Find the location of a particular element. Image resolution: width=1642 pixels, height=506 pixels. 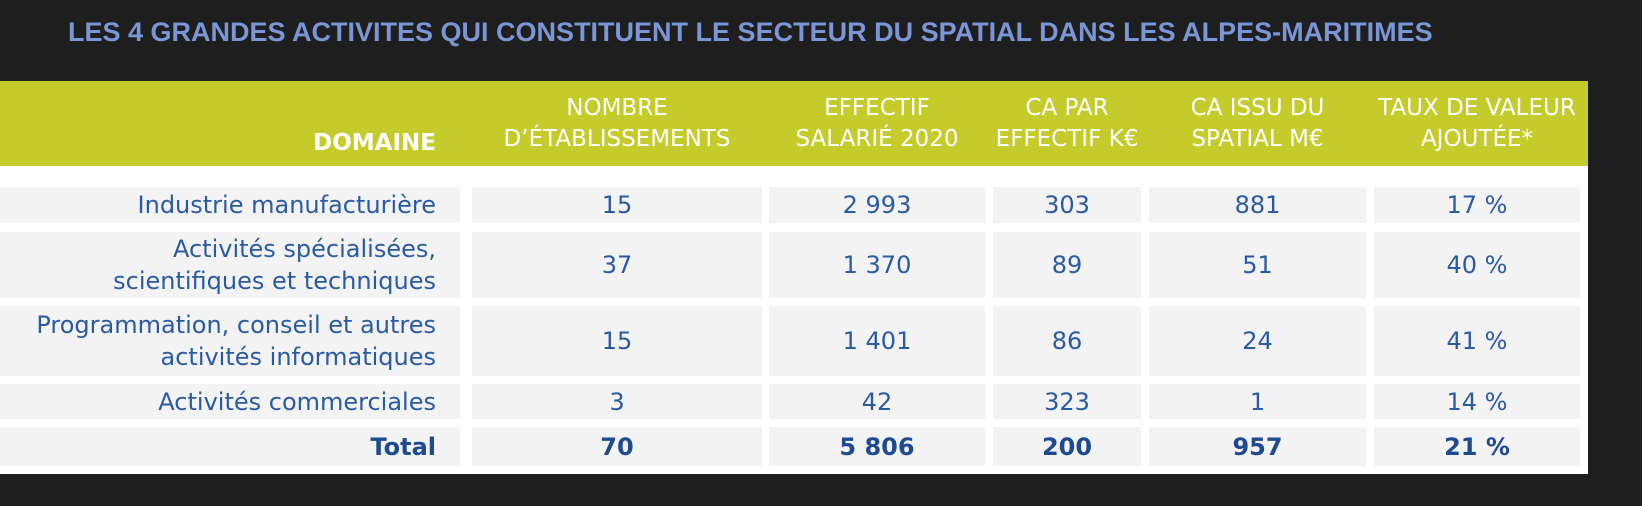

row-label-line: Industrie manufacturière is located at coordinates (286, 205).